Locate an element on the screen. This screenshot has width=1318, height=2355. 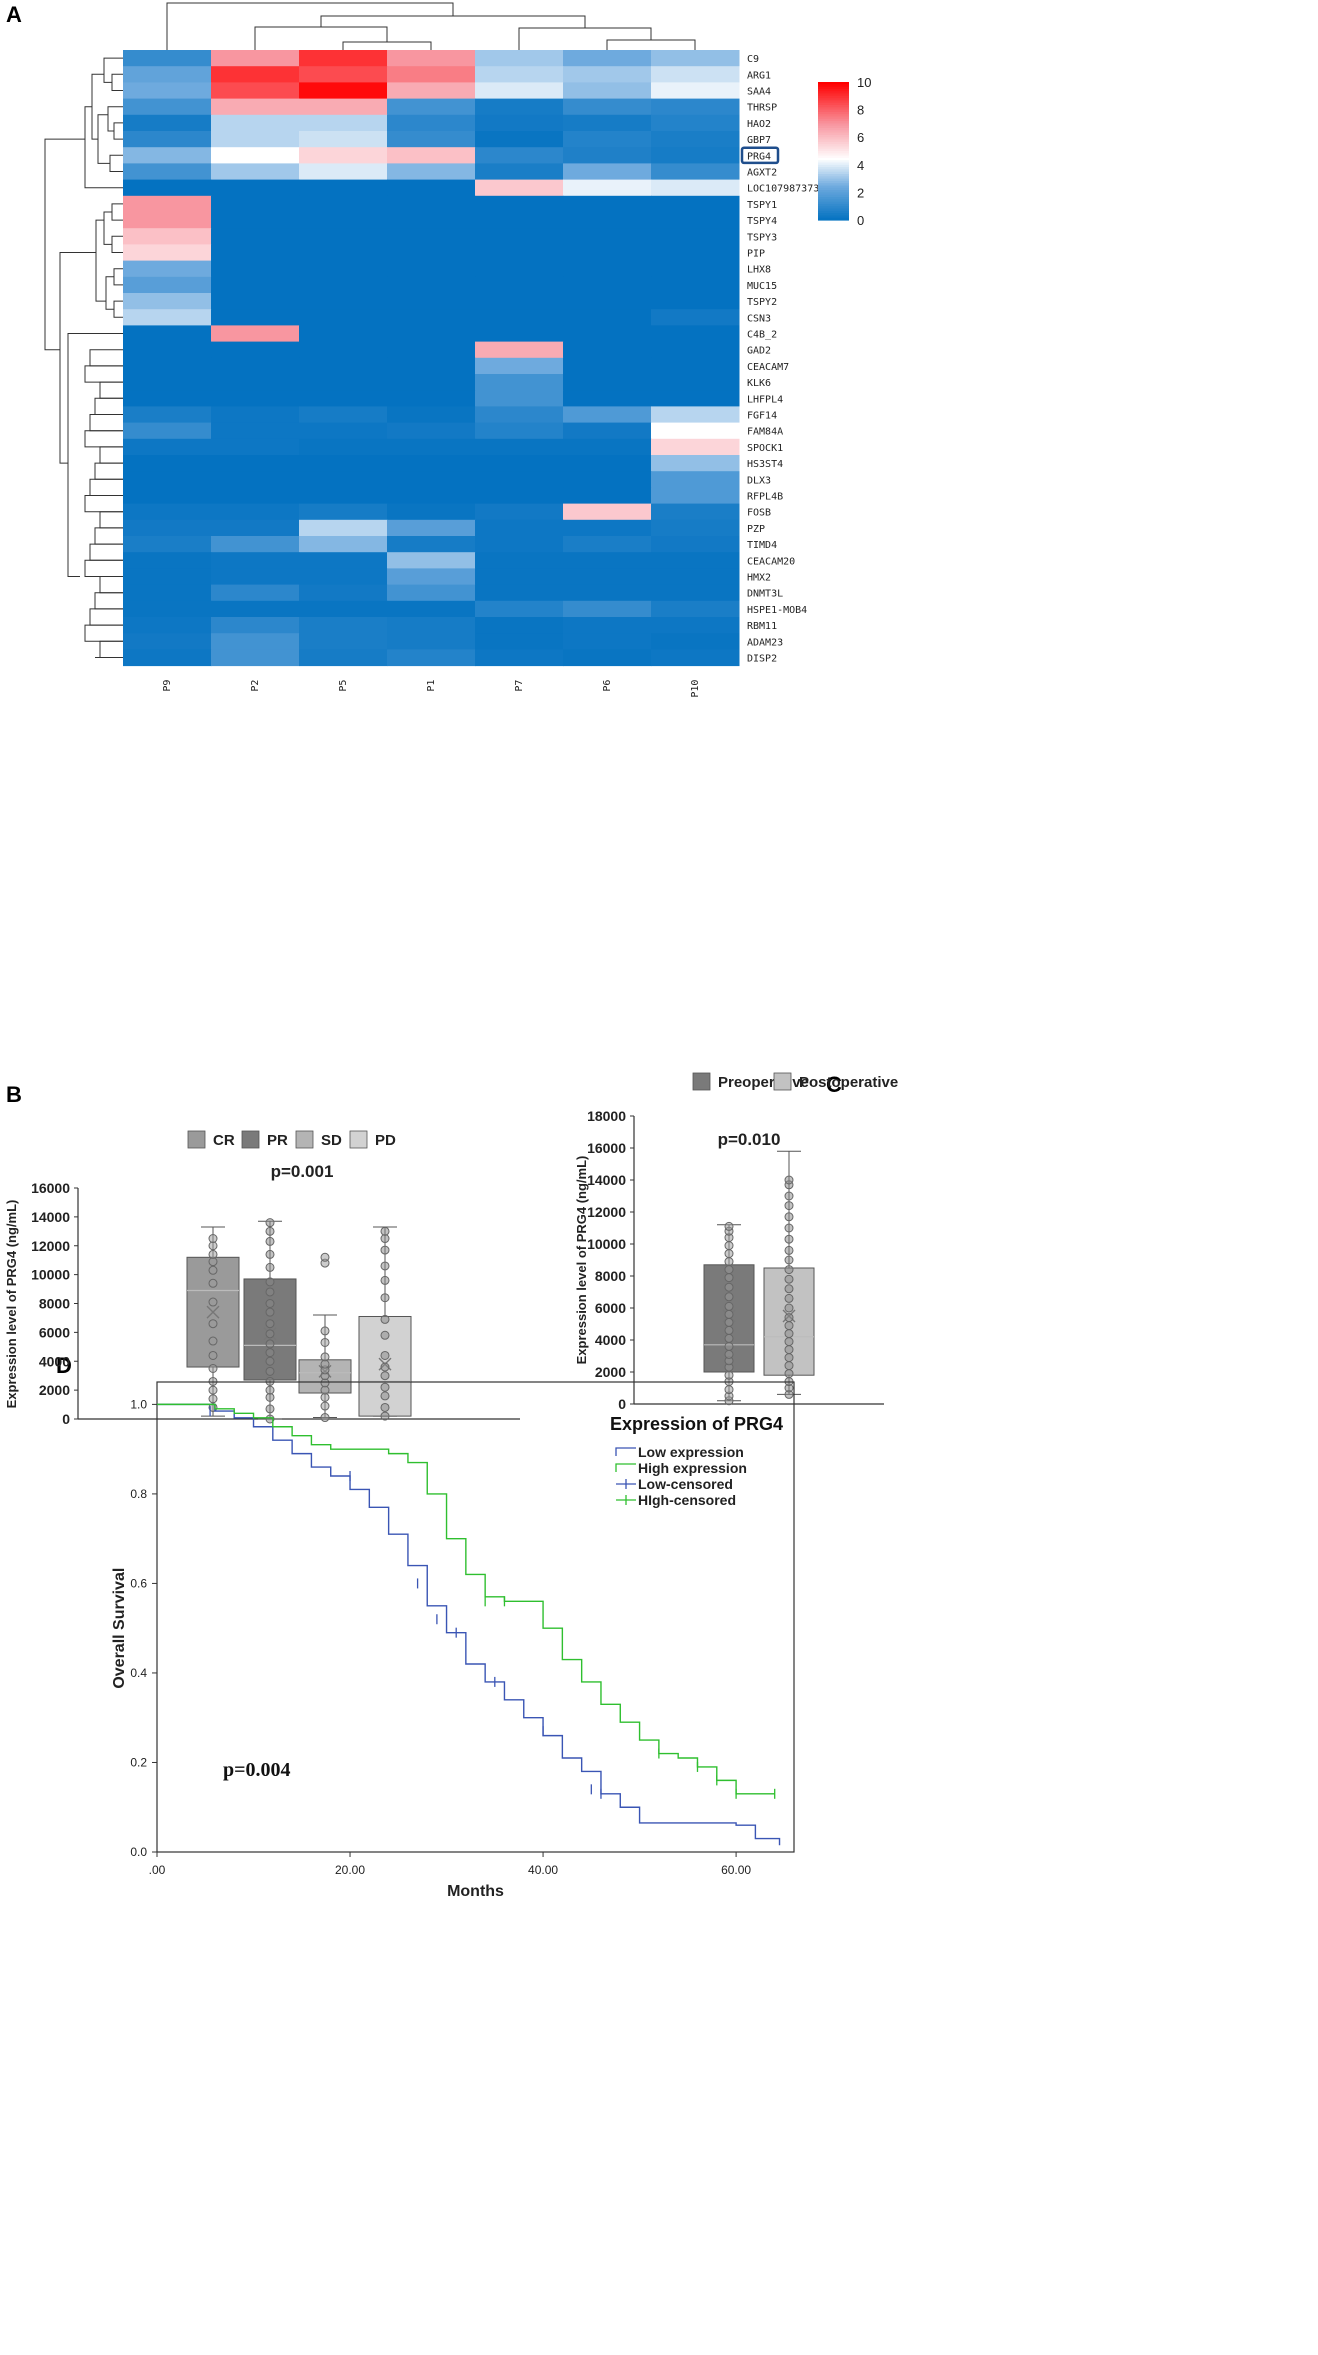
heatmap-row-label: FGF14 is located at coordinates (762, 416).